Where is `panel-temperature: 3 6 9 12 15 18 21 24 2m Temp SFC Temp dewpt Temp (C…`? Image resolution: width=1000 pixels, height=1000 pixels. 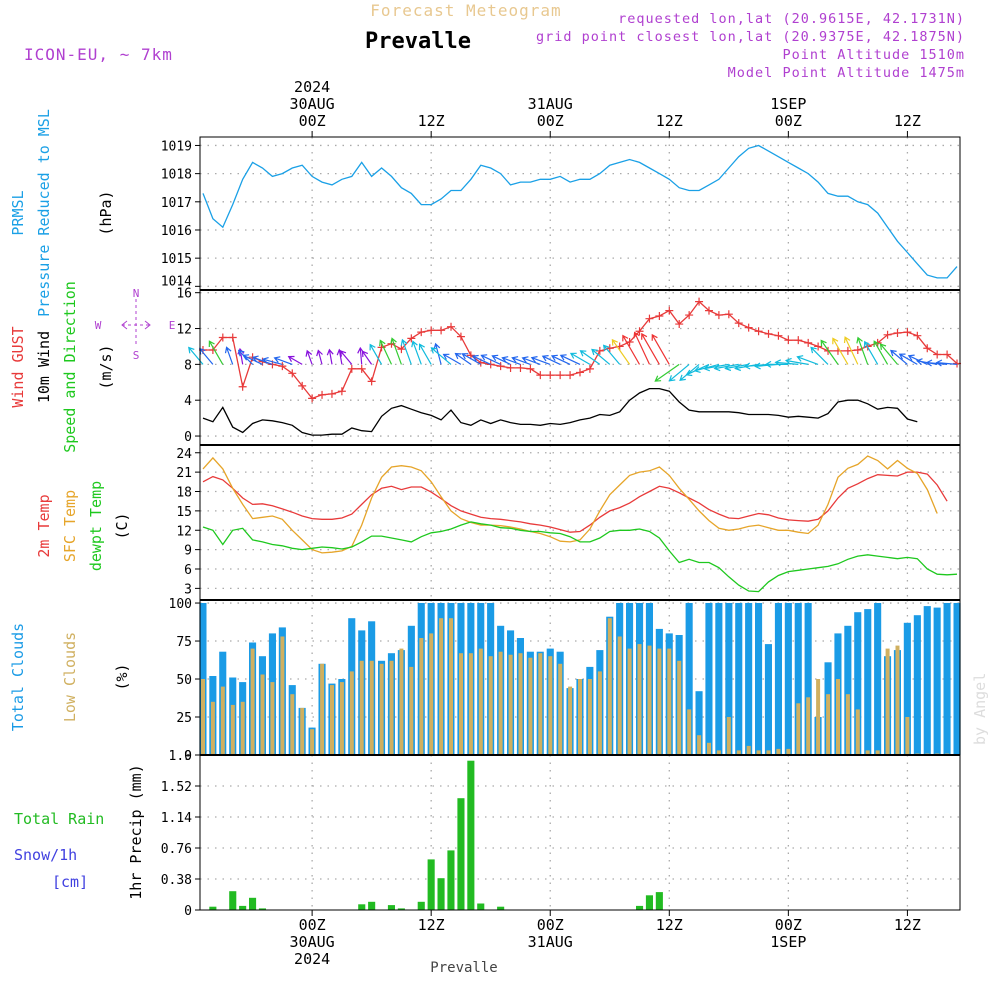
panel-temperature: 3 6 9 12 15 18 21 24 2m Temp SFC Temp dewpt Temp (C… is located at coordinates (498, 522).